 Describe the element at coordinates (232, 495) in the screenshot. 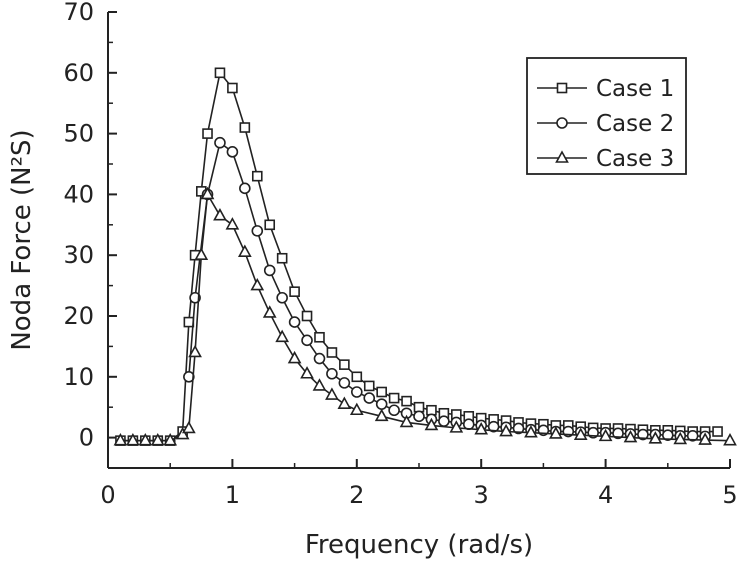

I see `x-tick-label: 1` at that location.